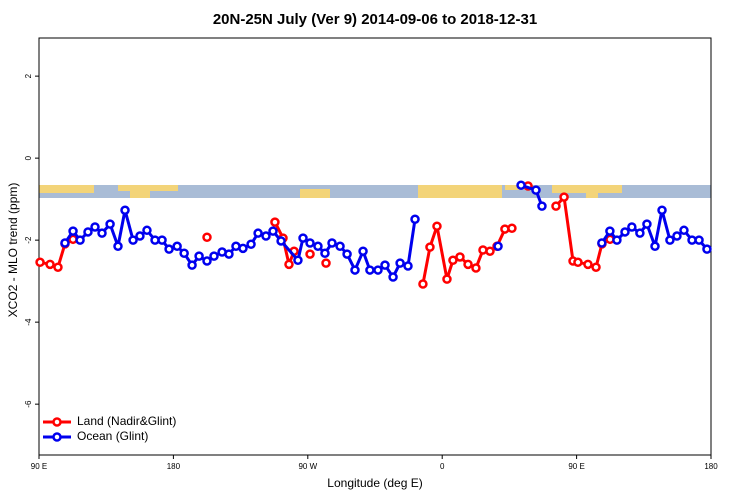 The image size is (750, 500). Describe the element at coordinates (307, 466) in the screenshot. I see `x-tick-label: 90 W` at that location.